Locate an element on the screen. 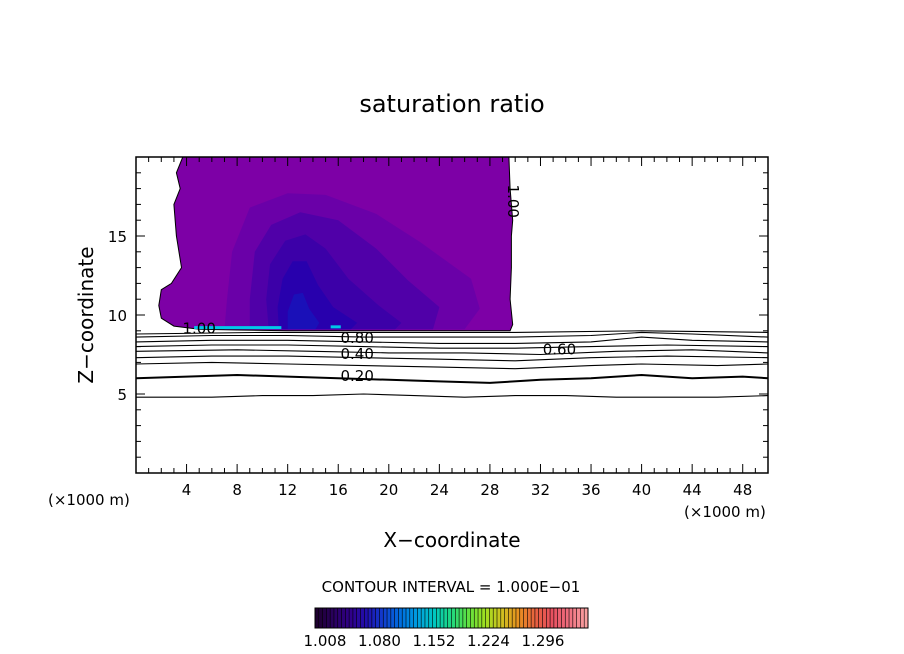 The width and height of the screenshot is (904, 654). contour-label: 0.40 is located at coordinates (356, 354).